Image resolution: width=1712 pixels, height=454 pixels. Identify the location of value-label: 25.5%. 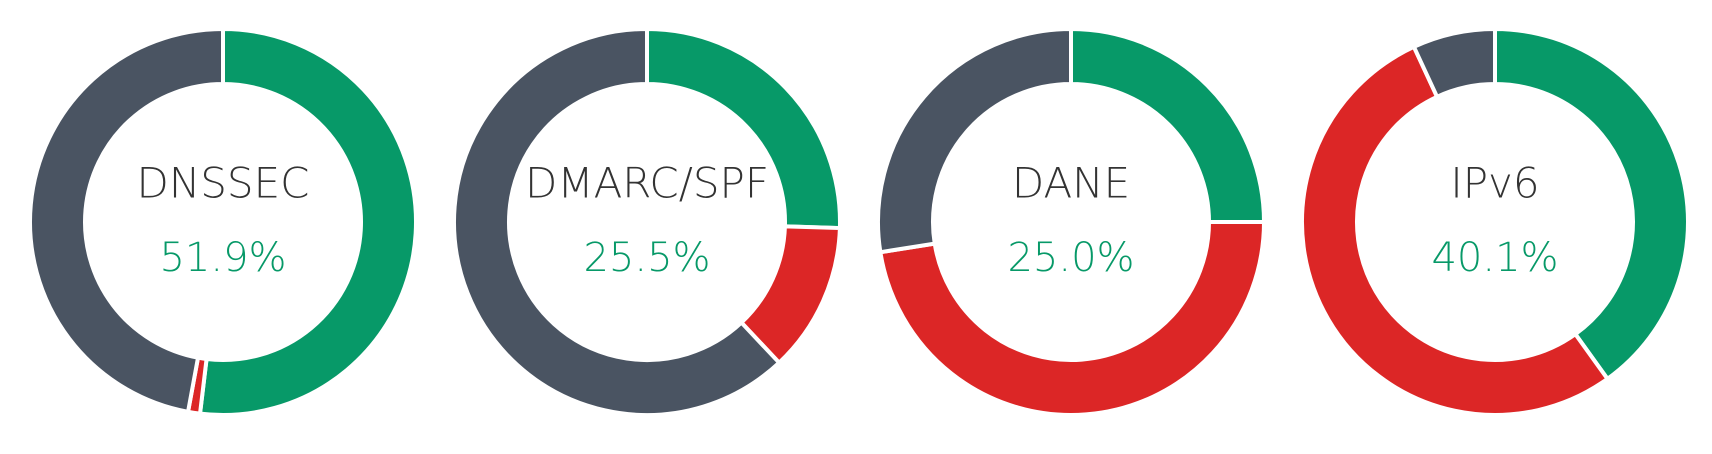
(646, 258).